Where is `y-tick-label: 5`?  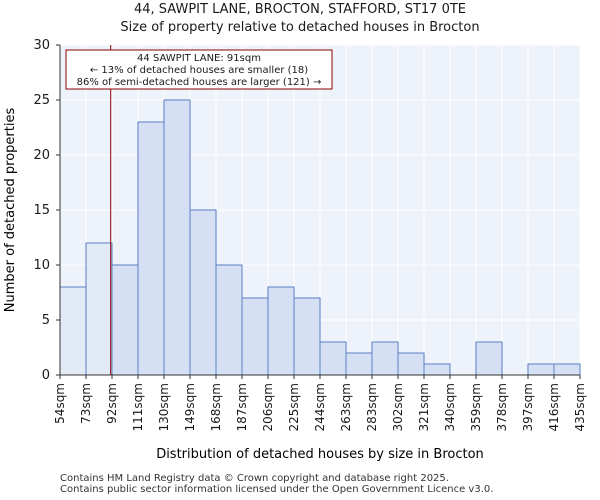 y-tick-label: 5 is located at coordinates (46, 320).